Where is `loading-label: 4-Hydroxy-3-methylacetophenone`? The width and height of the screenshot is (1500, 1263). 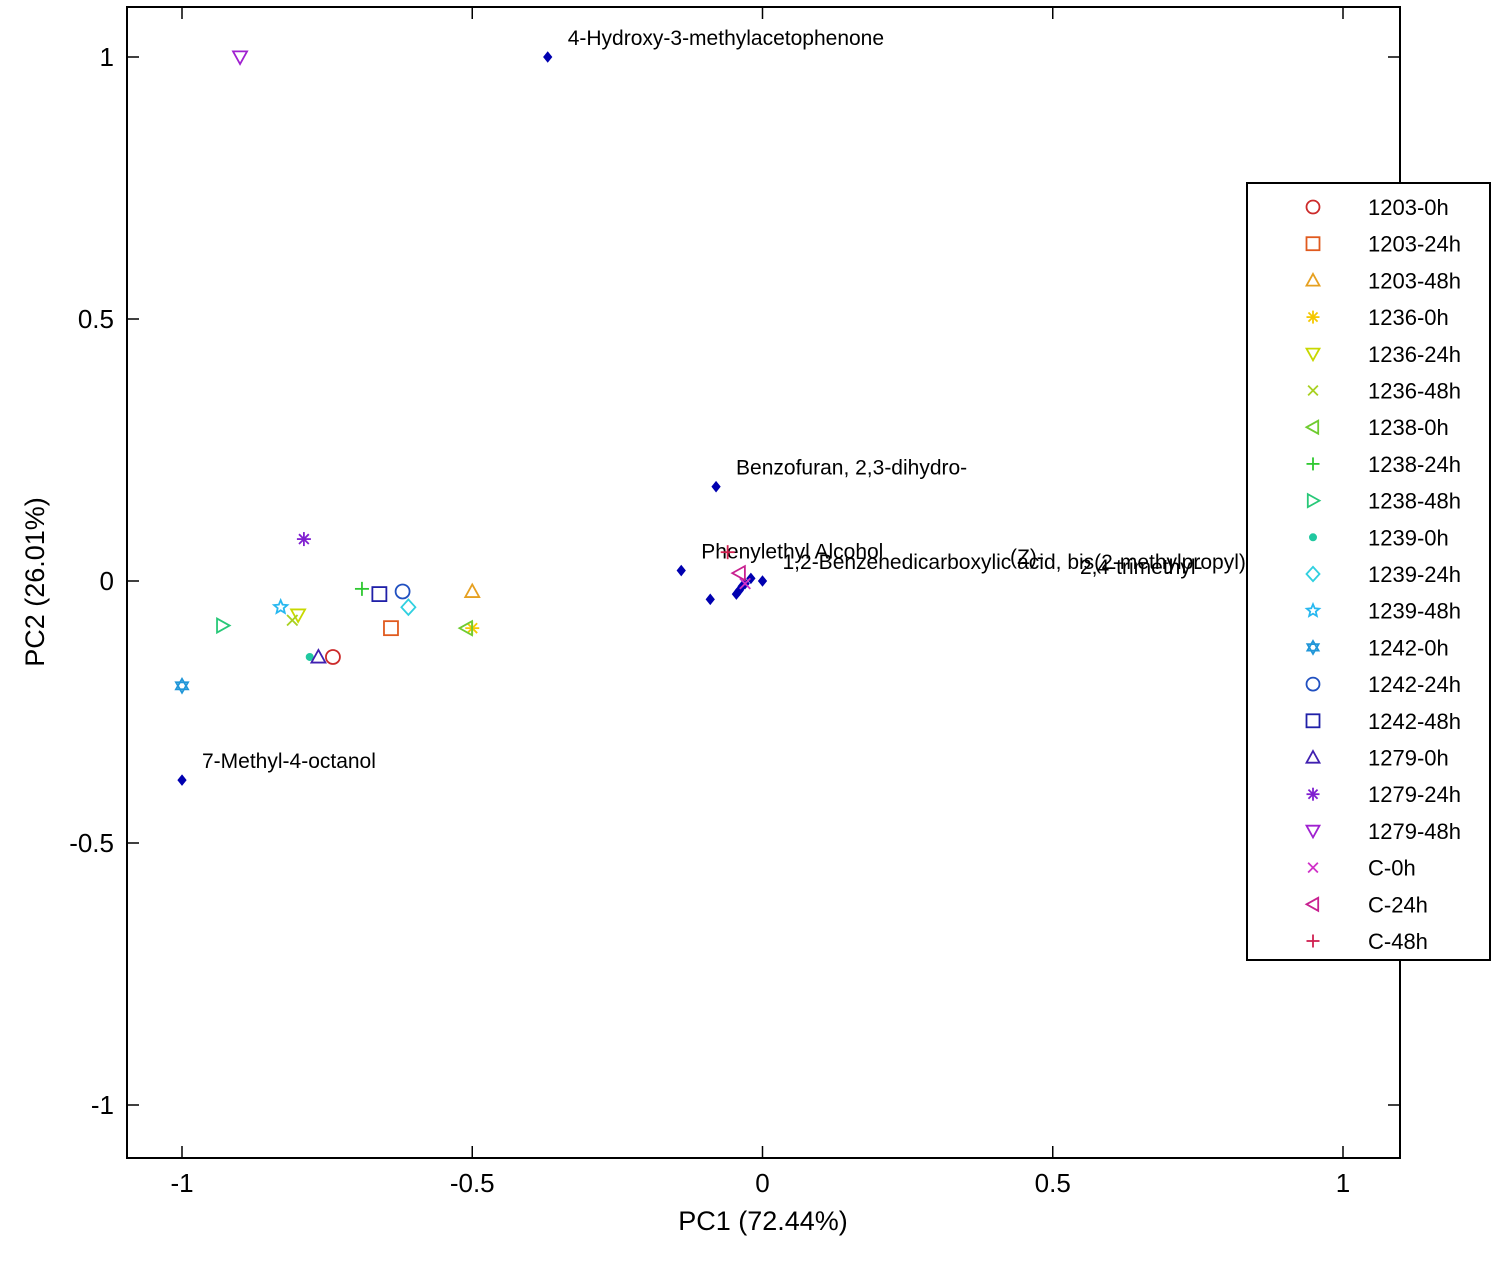 loading-label: 4-Hydroxy-3-methylacetophenone is located at coordinates (726, 38).